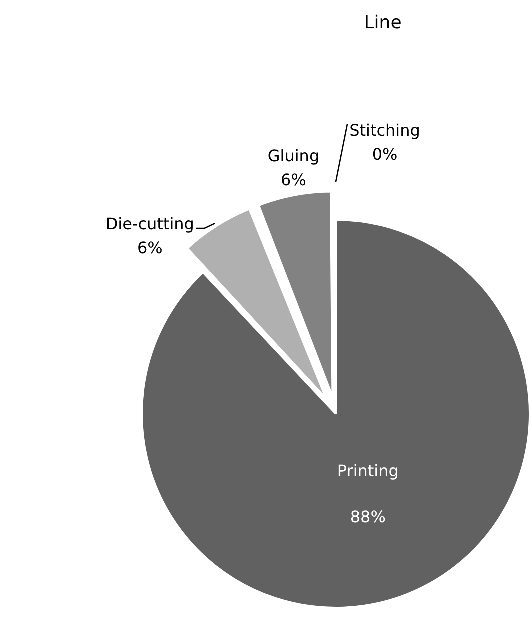 Image resolution: width=531 pixels, height=621 pixels. What do you see at coordinates (150, 224) in the screenshot?
I see `slice-label: Die-cutting` at bounding box center [150, 224].